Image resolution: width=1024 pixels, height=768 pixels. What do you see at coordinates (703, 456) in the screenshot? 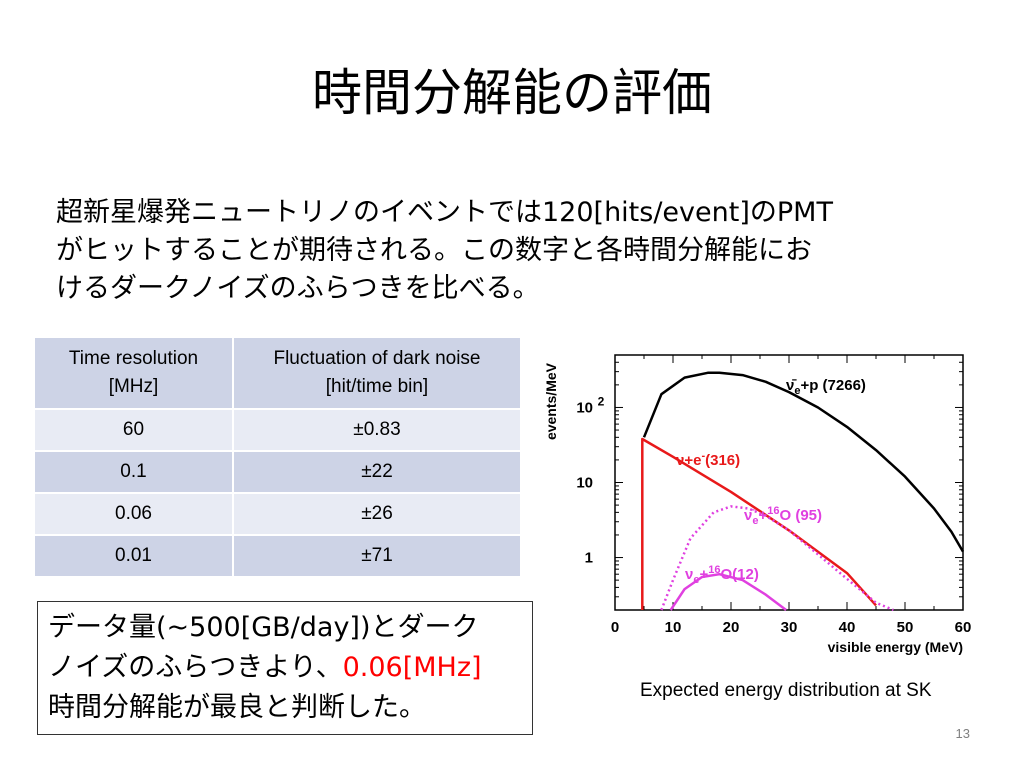
I see `series-label-part: -` at bounding box center [703, 456].